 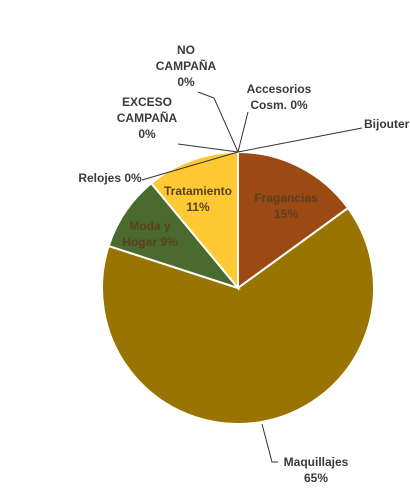 I want to click on slice-label-line: 15%, so click(x=286, y=214).